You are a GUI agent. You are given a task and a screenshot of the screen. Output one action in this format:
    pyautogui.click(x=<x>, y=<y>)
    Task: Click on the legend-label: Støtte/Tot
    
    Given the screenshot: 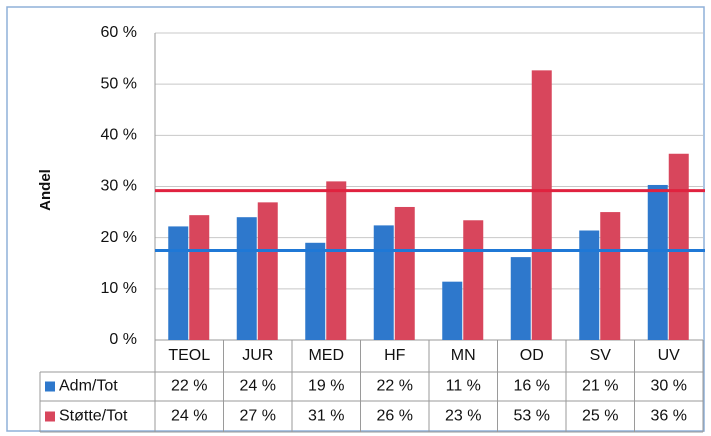 What is the action you would take?
    pyautogui.click(x=93, y=416)
    